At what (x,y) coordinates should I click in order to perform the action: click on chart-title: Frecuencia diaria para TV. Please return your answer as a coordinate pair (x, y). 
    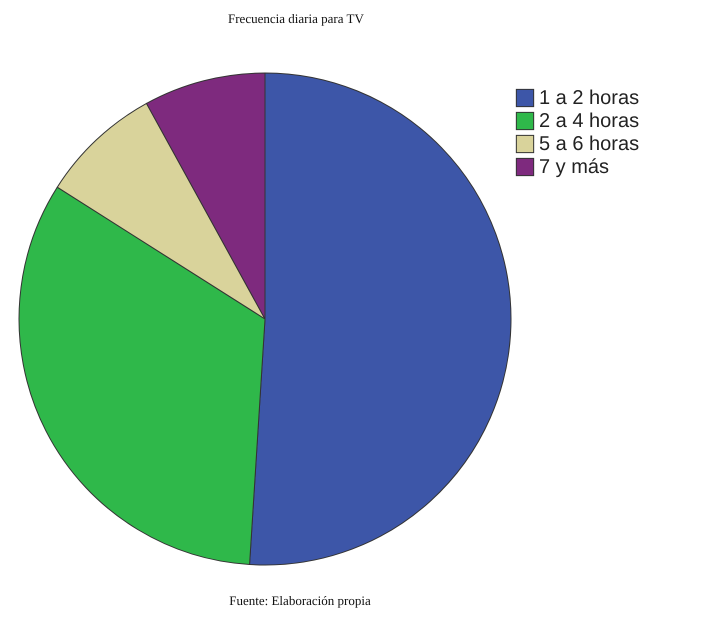
    Looking at the image, I should click on (296, 18).